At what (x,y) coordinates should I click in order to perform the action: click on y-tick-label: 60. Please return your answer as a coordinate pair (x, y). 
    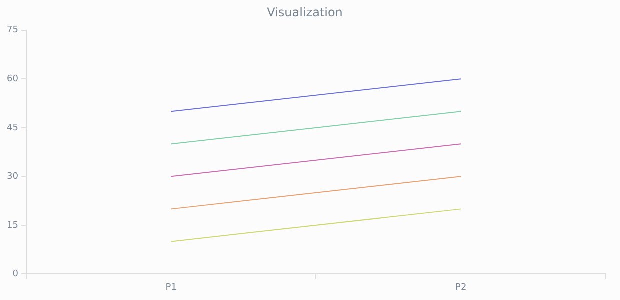
    Looking at the image, I should click on (13, 79).